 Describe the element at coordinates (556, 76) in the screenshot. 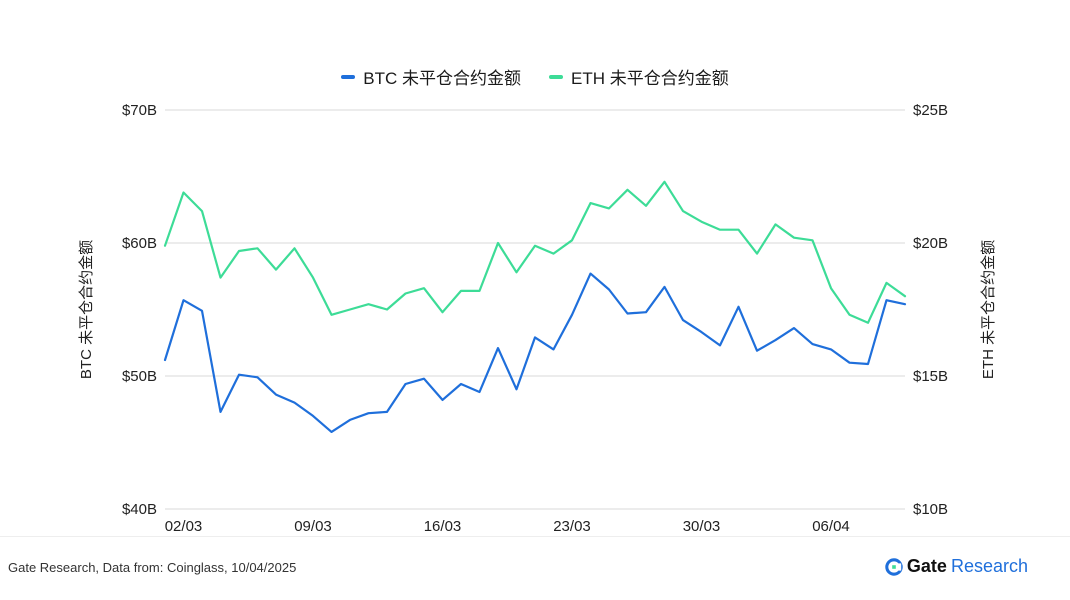

I see `legend-swatch-eth` at that location.